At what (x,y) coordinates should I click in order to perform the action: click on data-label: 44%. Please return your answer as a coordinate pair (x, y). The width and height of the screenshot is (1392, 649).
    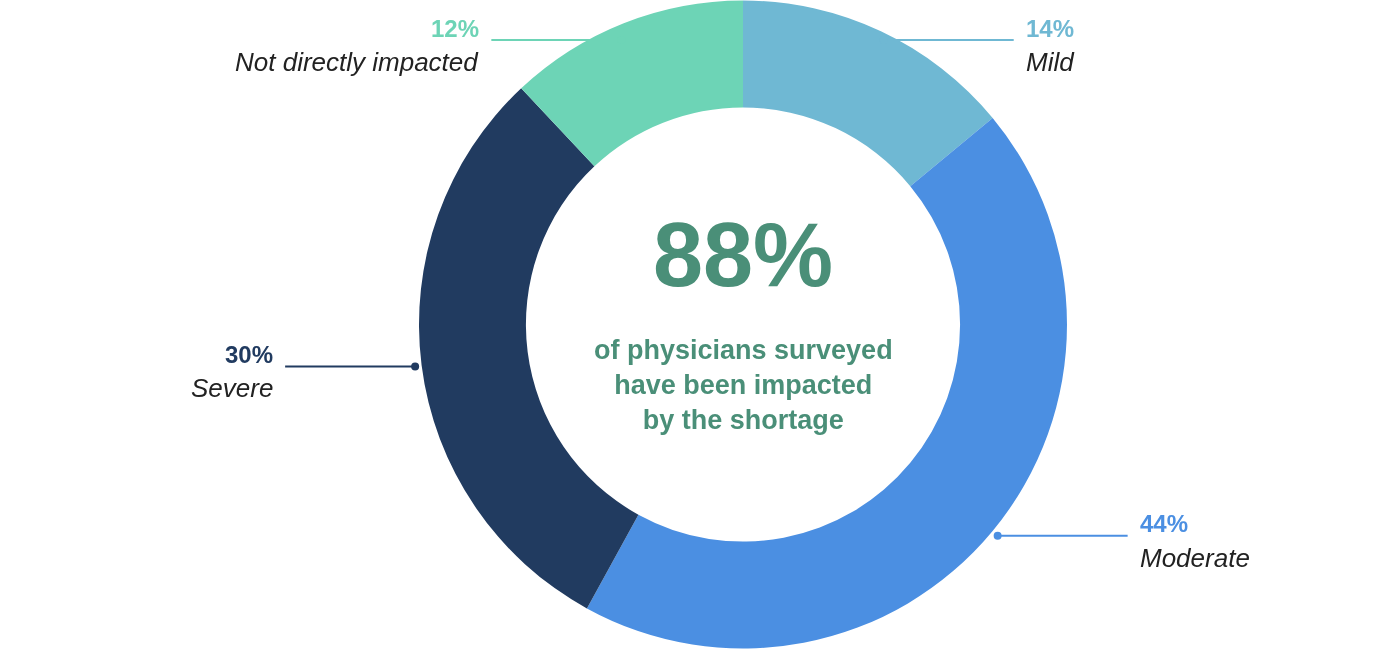
    Looking at the image, I should click on (1164, 523).